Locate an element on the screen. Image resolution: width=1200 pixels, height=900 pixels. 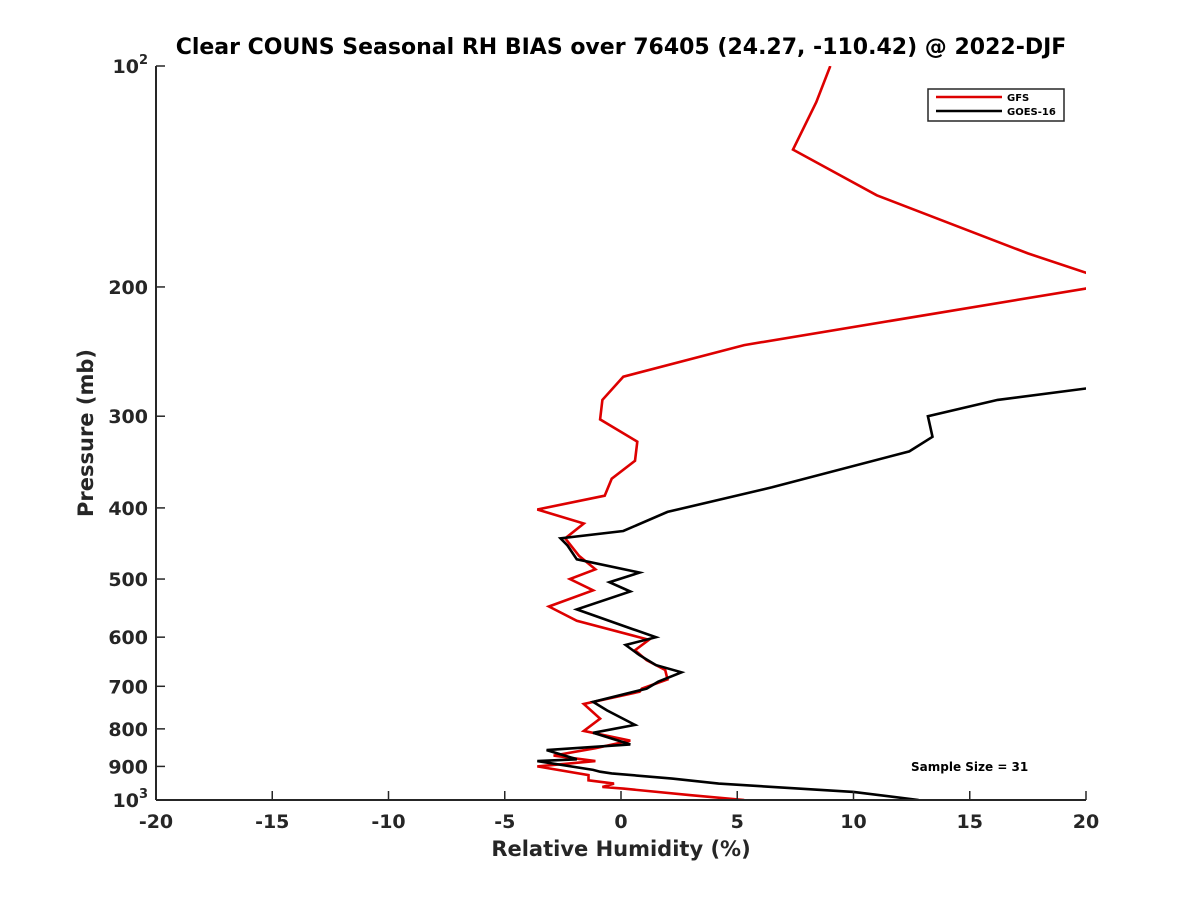
y-tick-label: 400 is located at coordinates (128, 509).